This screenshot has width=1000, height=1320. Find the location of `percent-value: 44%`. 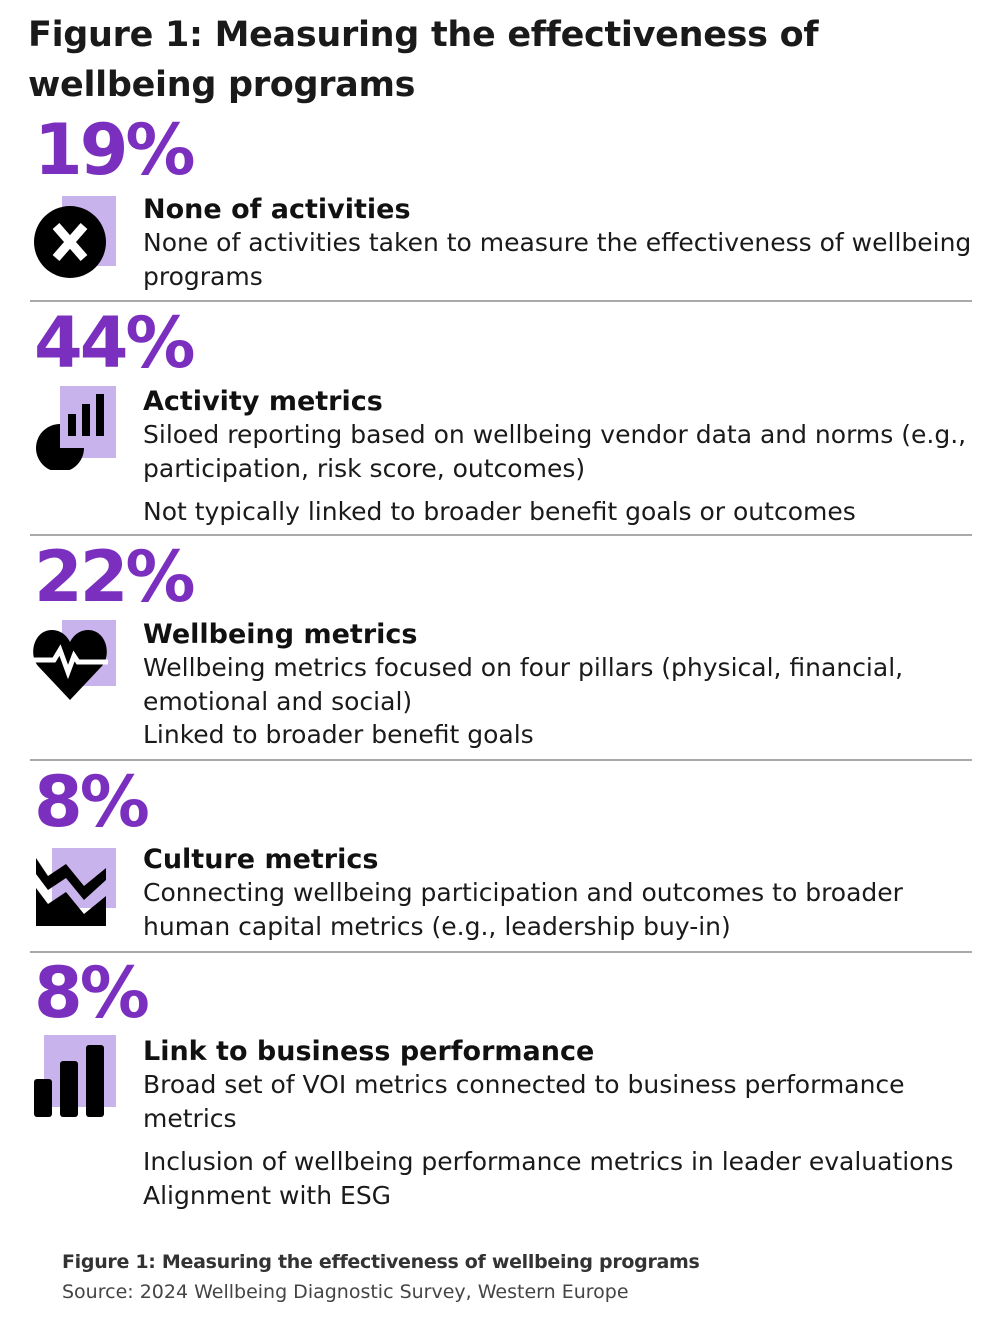

percent-value: 44% is located at coordinates (115, 343).